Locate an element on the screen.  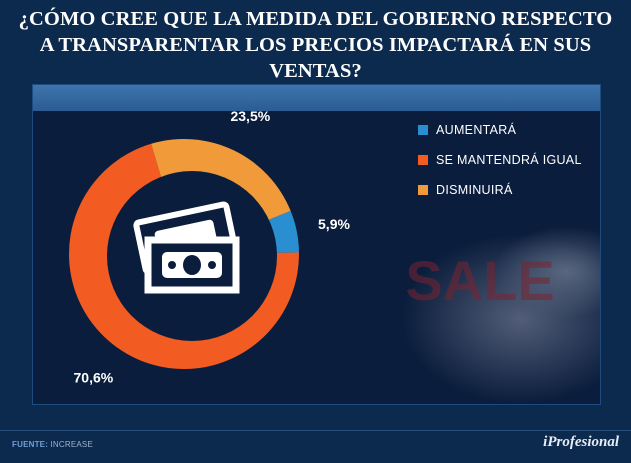
legend-label: SE MANTENDRÁ IGUAL is located at coordinates (509, 160).